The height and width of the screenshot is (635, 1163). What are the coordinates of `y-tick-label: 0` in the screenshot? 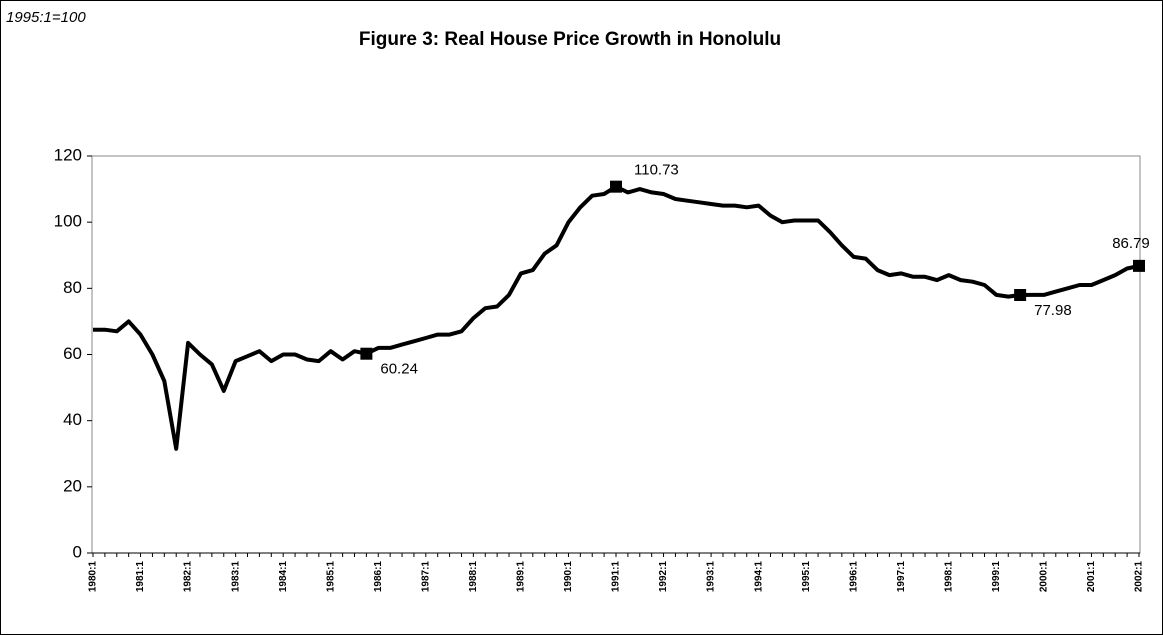 It's located at (77, 551).